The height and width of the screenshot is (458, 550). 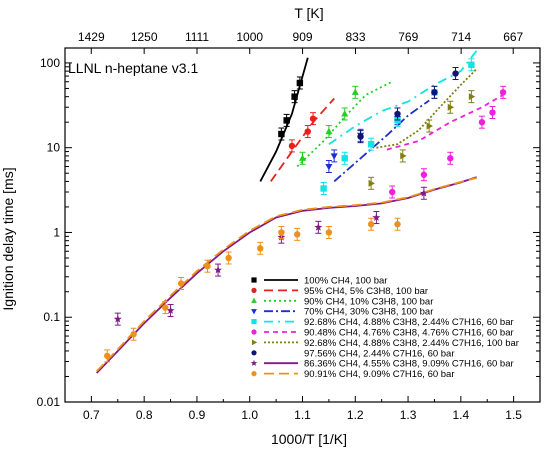 What do you see at coordinates (342, 301) in the screenshot?
I see `legend-item: 90% CH4, 10% C3H8, 100 bar` at bounding box center [342, 301].